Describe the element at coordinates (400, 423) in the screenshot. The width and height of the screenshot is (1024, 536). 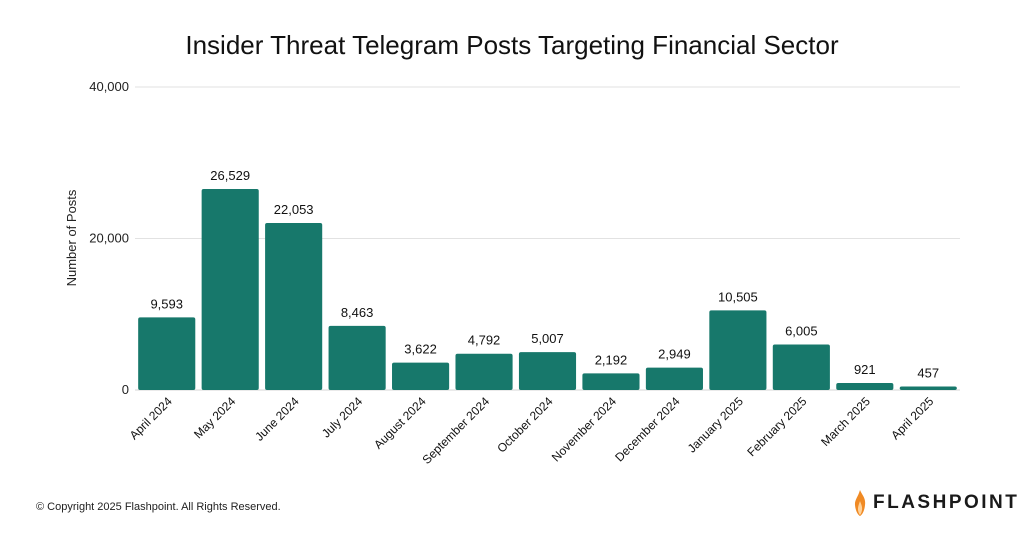
I see `x-tick-label: August 2024` at that location.